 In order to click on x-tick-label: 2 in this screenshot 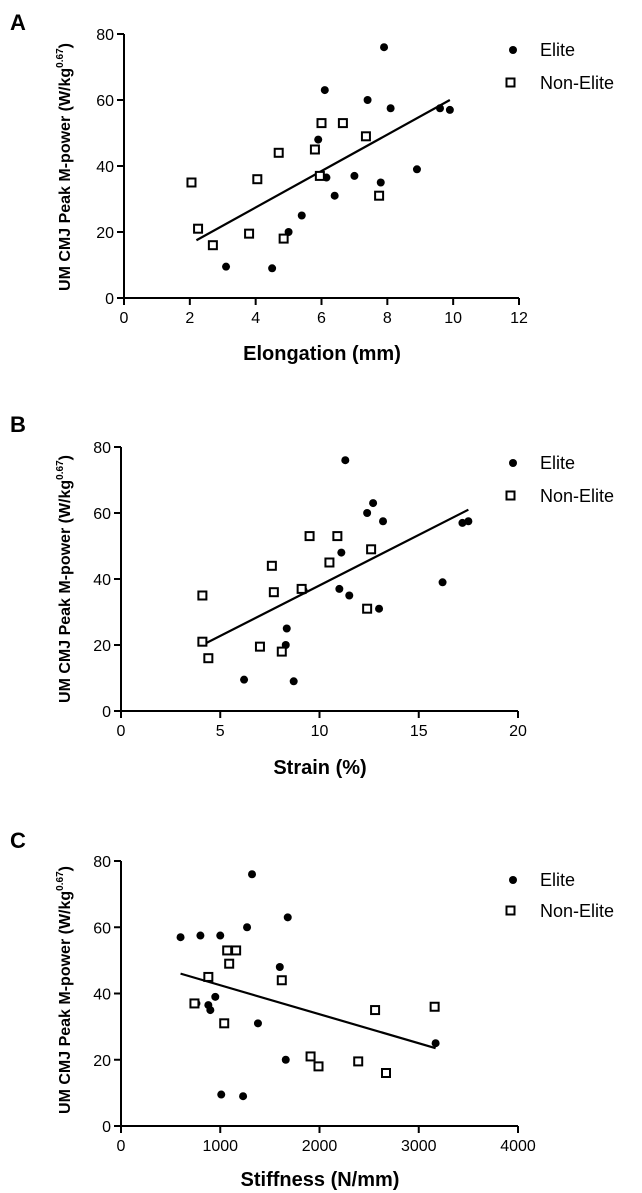, I will do `click(189, 318)`.